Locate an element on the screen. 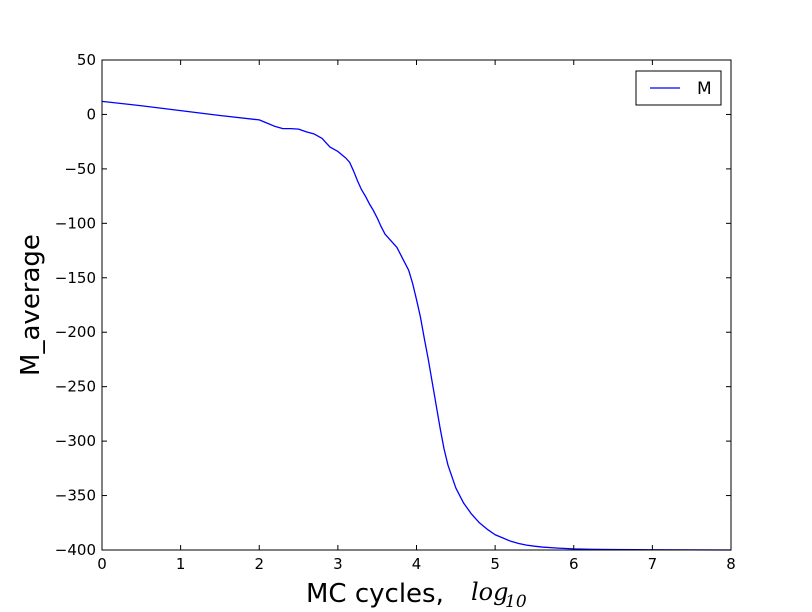 This screenshot has height=612, width=812. x-tick-label: 4 is located at coordinates (417, 564).